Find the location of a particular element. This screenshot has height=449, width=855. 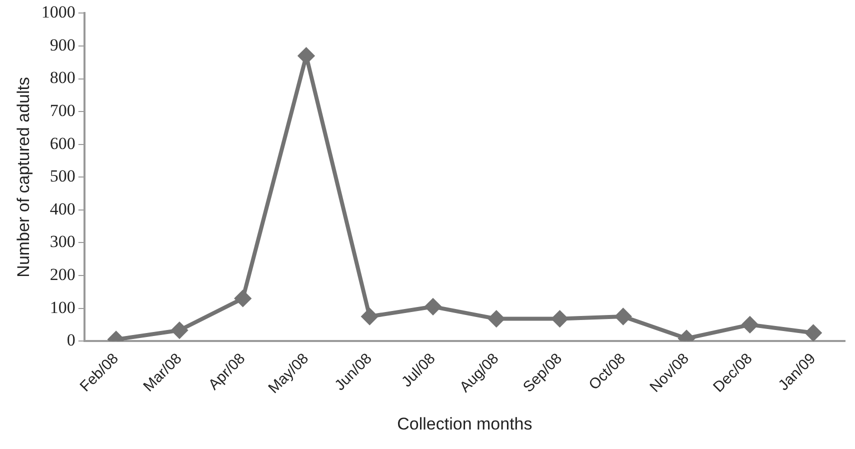

y-tick-label: 100 is located at coordinates (63, 307).